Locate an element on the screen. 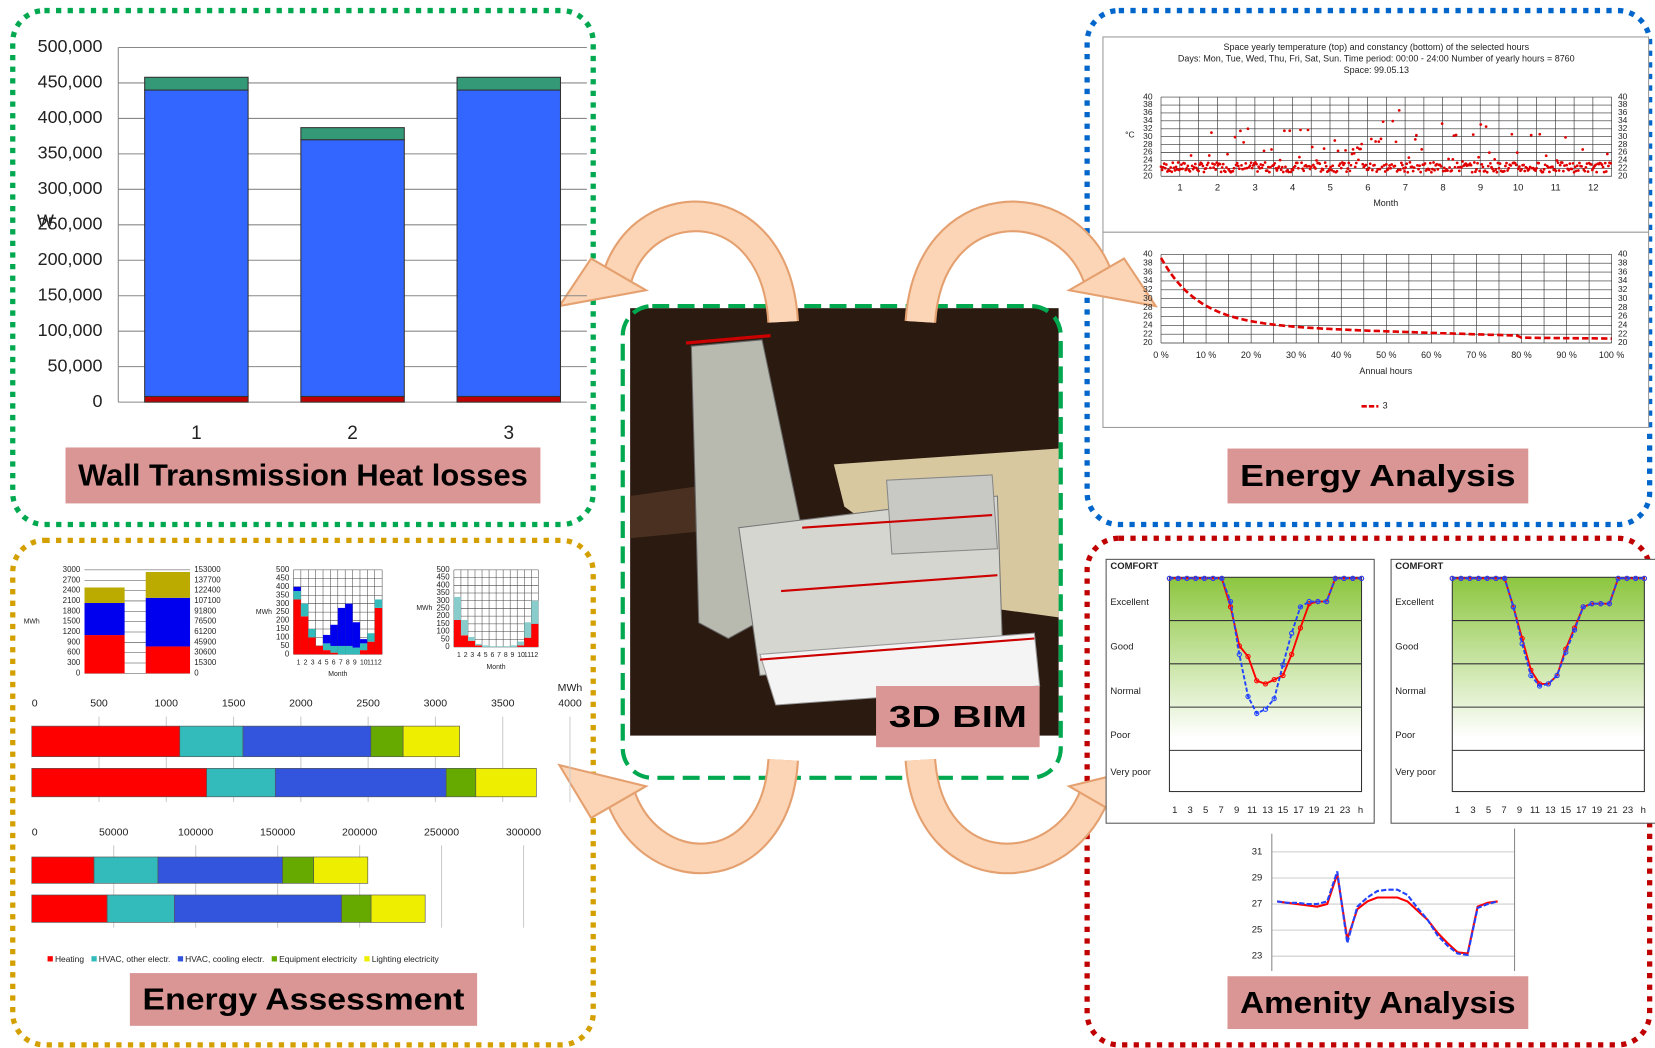 This screenshot has height=1048, width=1655. text: W is located at coordinates (45, 220).